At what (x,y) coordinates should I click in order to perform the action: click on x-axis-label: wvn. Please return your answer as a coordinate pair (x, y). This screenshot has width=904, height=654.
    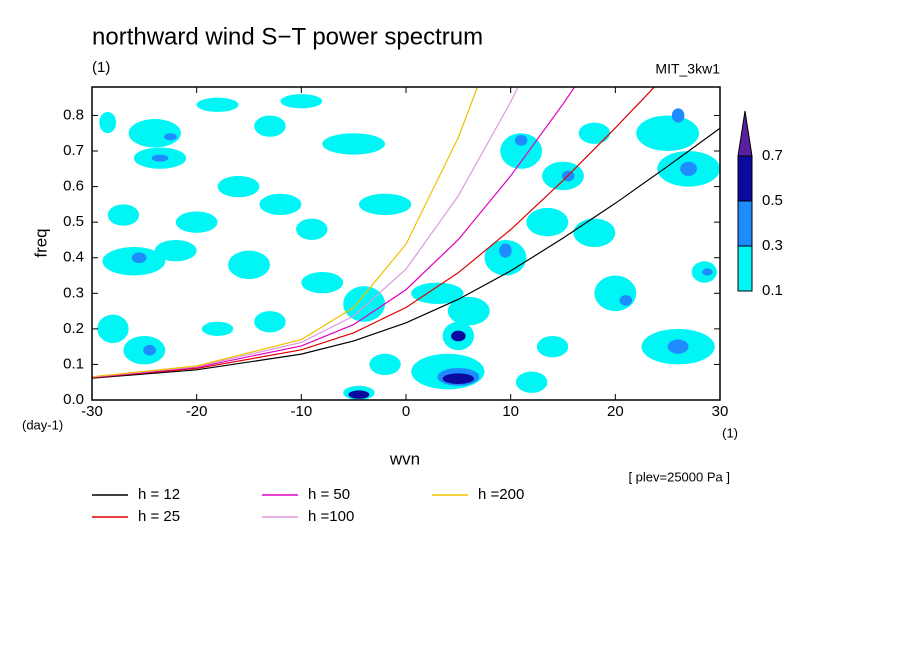
    Looking at the image, I should click on (404, 458).